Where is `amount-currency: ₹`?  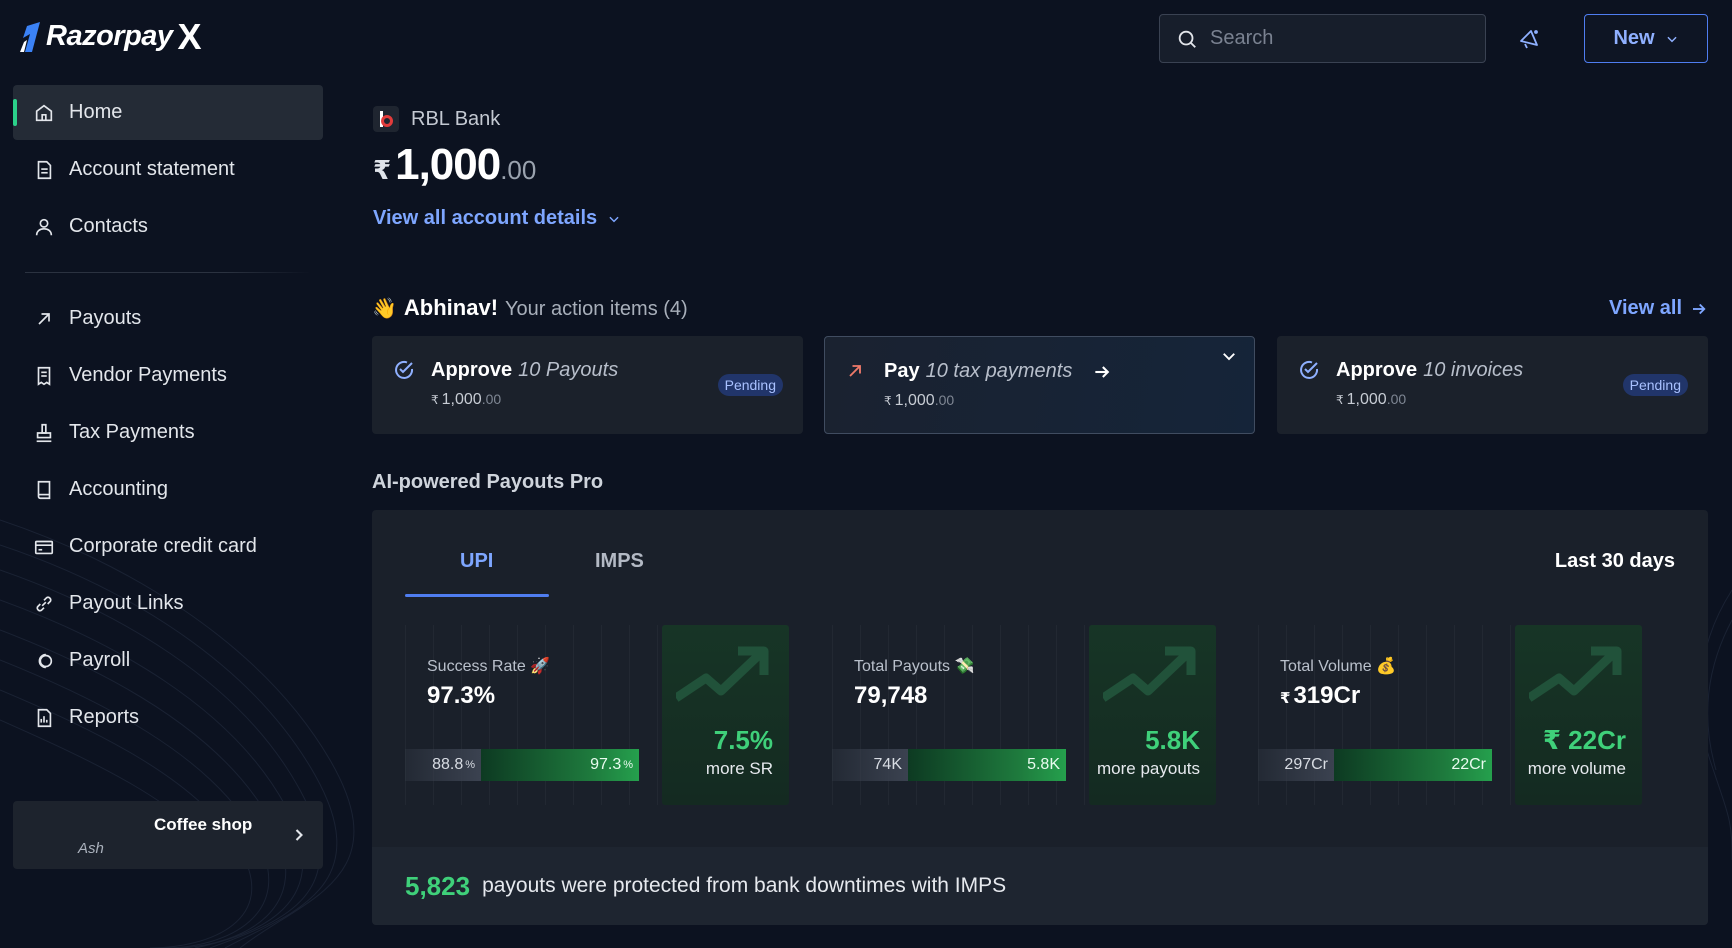
amount-currency: ₹ is located at coordinates (888, 401).